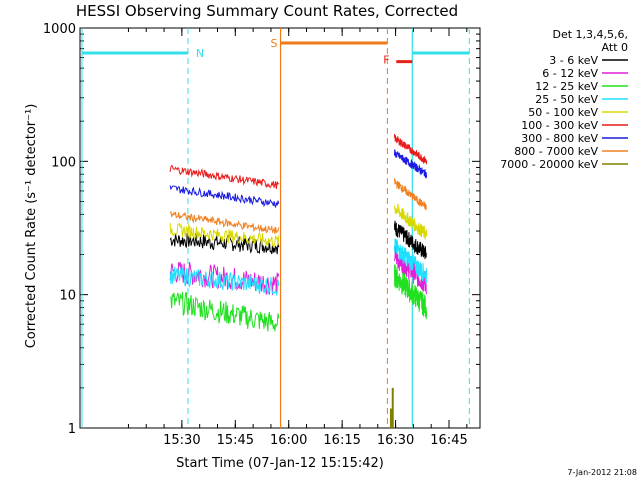 The height and width of the screenshot is (480, 640). What do you see at coordinates (341, 440) in the screenshot?
I see `x-tick-label: 16:15` at bounding box center [341, 440].